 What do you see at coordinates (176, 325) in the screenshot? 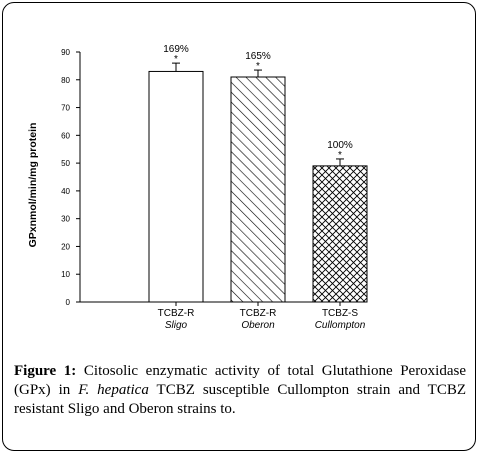
I see `x-category-sublabel: Sligo` at bounding box center [176, 325].